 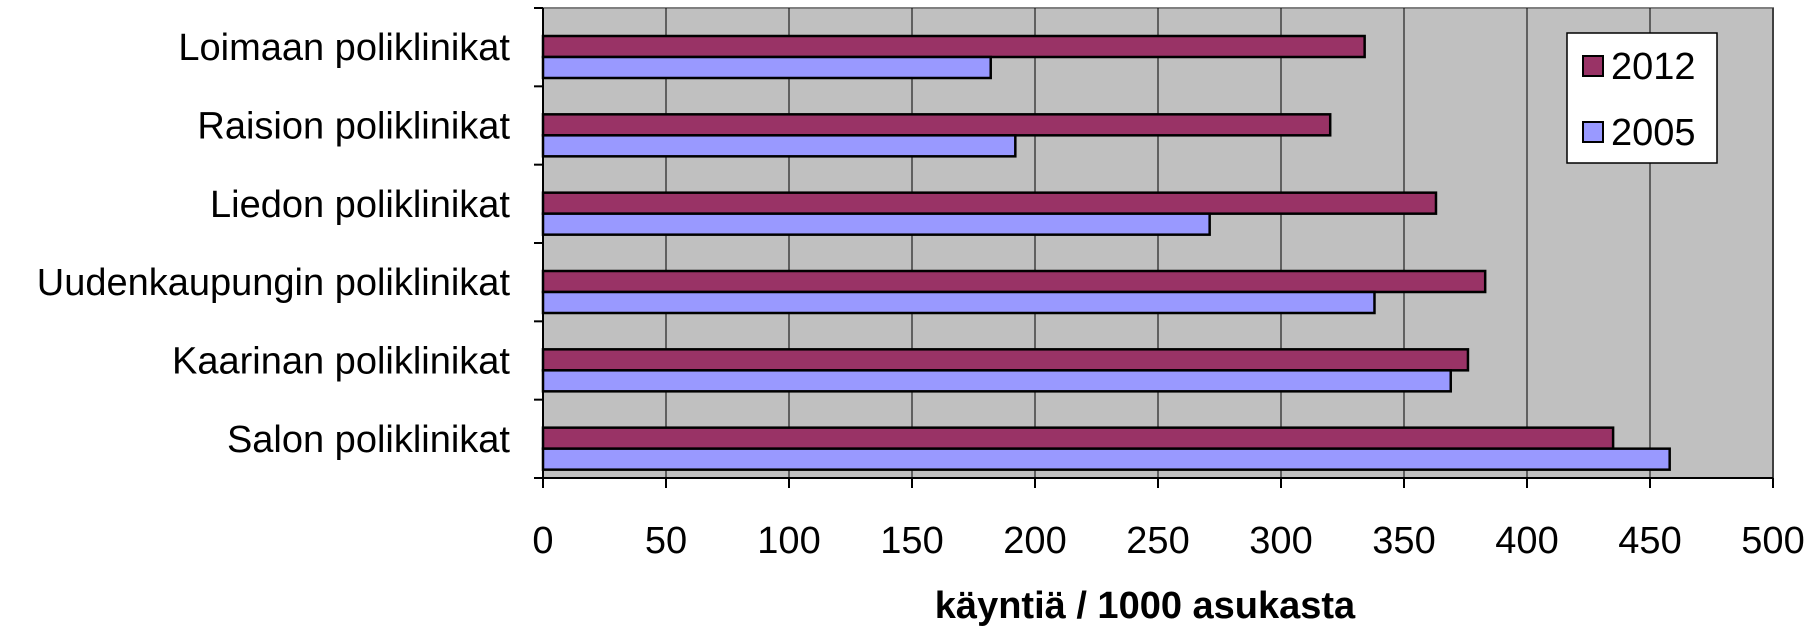 What do you see at coordinates (1280, 541) in the screenshot?
I see `x-tick-label: 300` at bounding box center [1280, 541].